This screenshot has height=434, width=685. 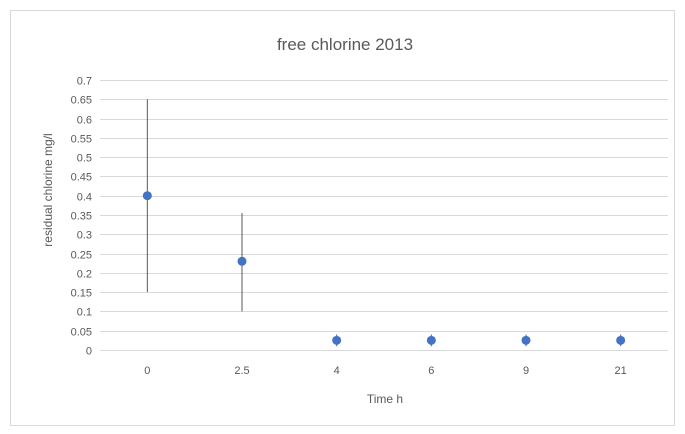 I want to click on y-tick-label: 0.2, so click(x=84, y=275).